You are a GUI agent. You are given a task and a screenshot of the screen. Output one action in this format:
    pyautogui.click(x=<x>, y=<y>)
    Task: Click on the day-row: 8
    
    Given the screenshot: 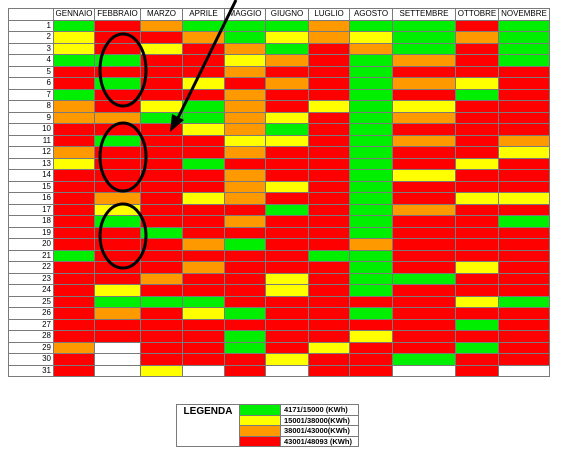 What is the action you would take?
    pyautogui.click(x=279, y=106)
    